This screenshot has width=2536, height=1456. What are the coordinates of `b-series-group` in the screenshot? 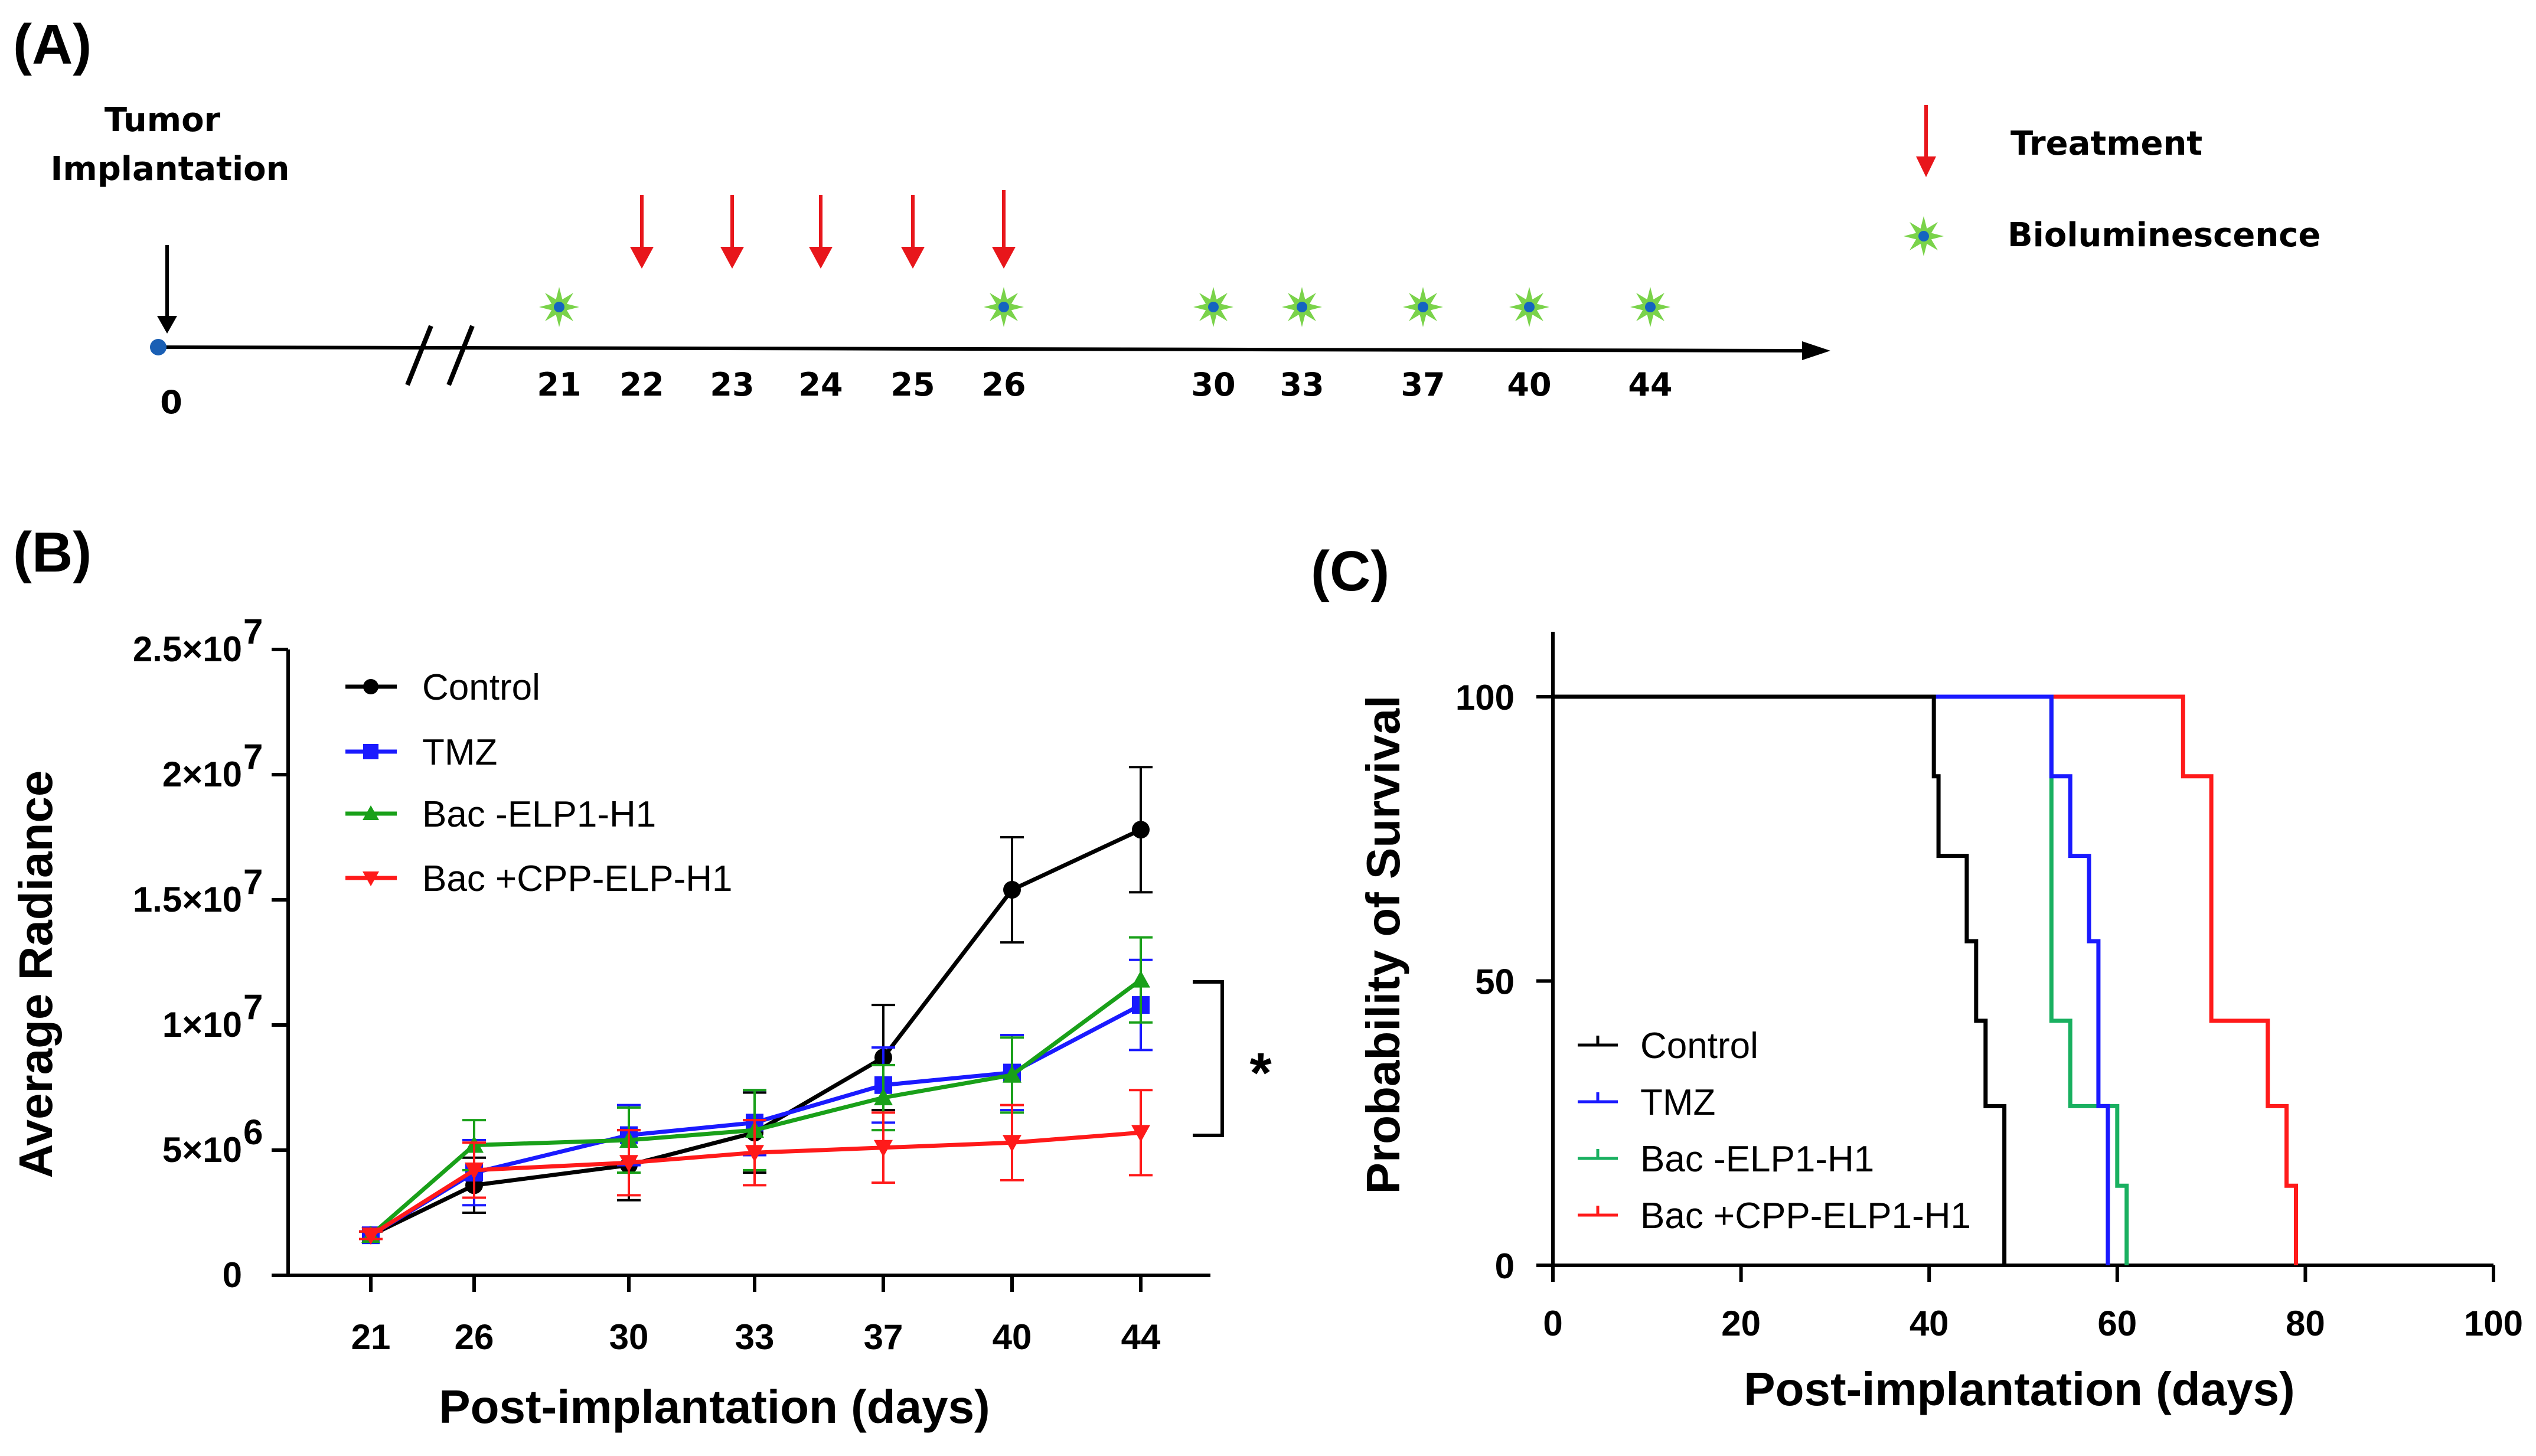 It's located at (756, 1167).